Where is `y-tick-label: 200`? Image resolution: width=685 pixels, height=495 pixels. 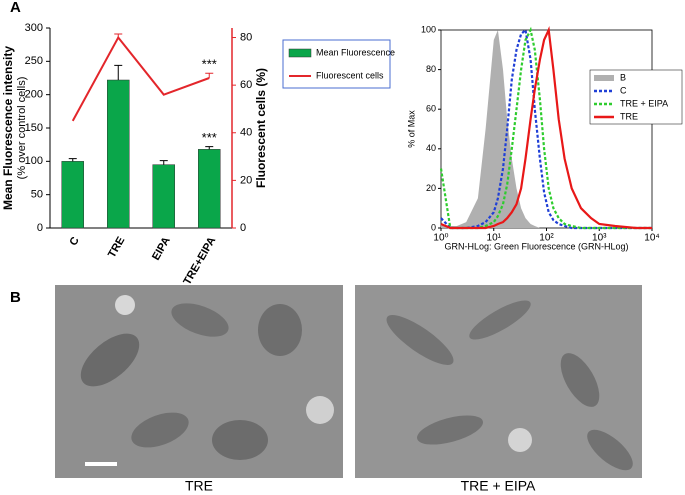 y-tick-label: 200 is located at coordinates (34, 95).